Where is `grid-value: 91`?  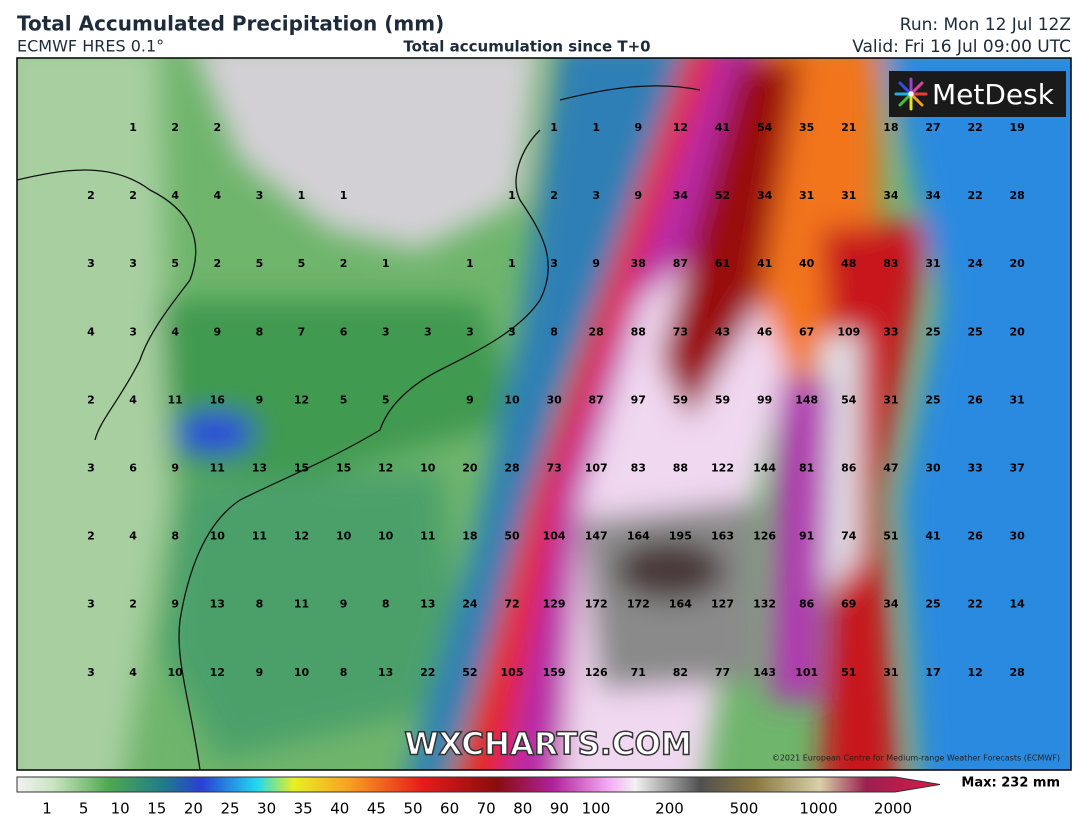 grid-value: 91 is located at coordinates (806, 536).